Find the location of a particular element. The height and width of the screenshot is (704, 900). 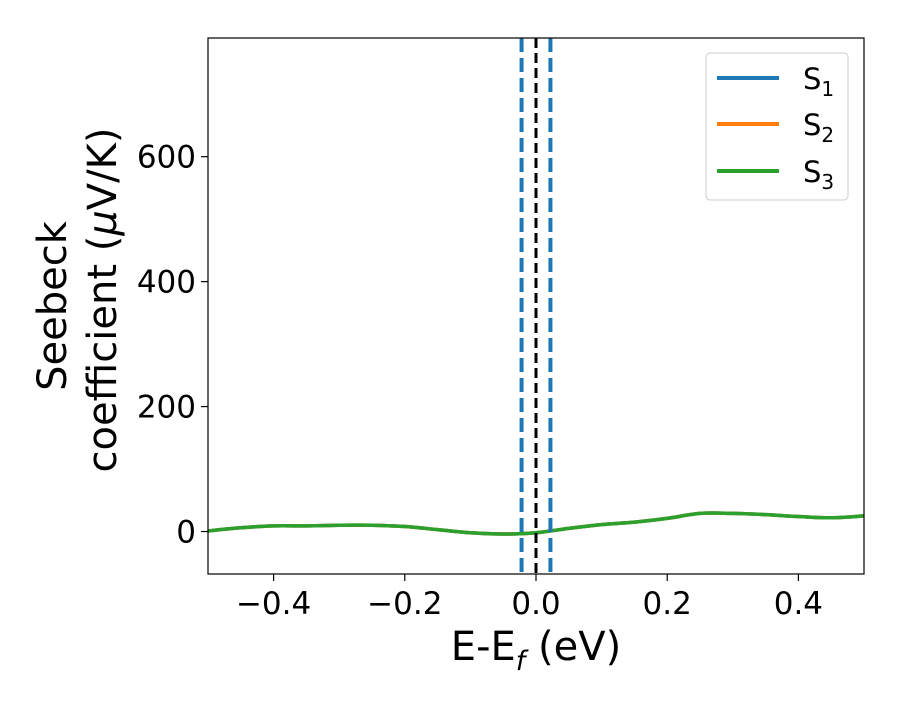

series-line-s3 is located at coordinates (536, 523).